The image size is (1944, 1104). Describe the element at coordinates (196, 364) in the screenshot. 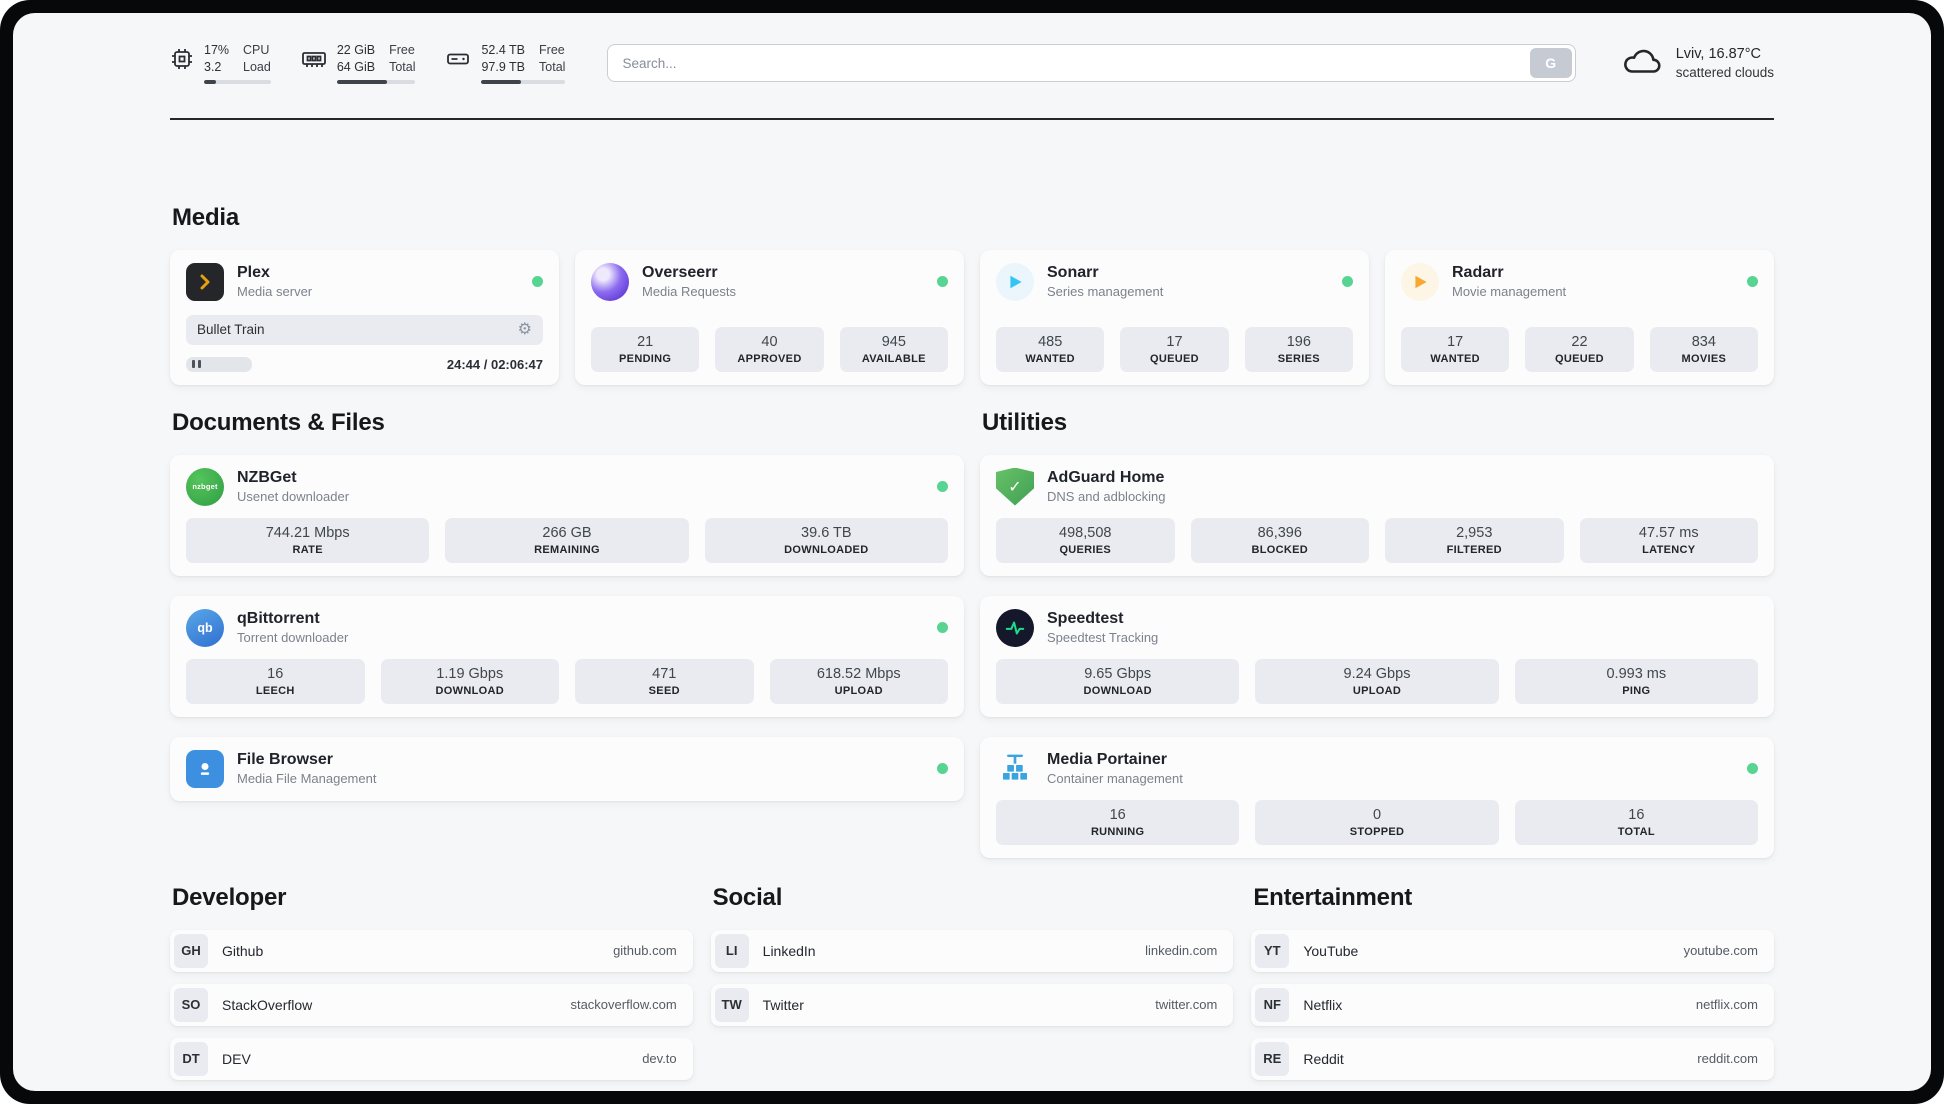

I see `pause-icon` at that location.